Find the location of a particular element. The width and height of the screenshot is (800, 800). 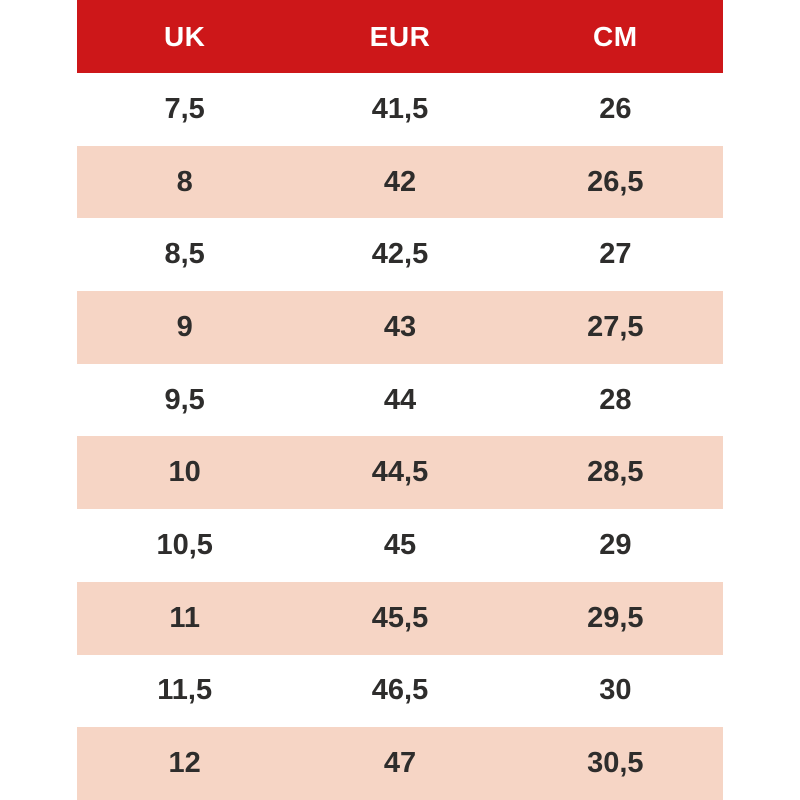

cell-cm: 29,5 is located at coordinates (615, 617).